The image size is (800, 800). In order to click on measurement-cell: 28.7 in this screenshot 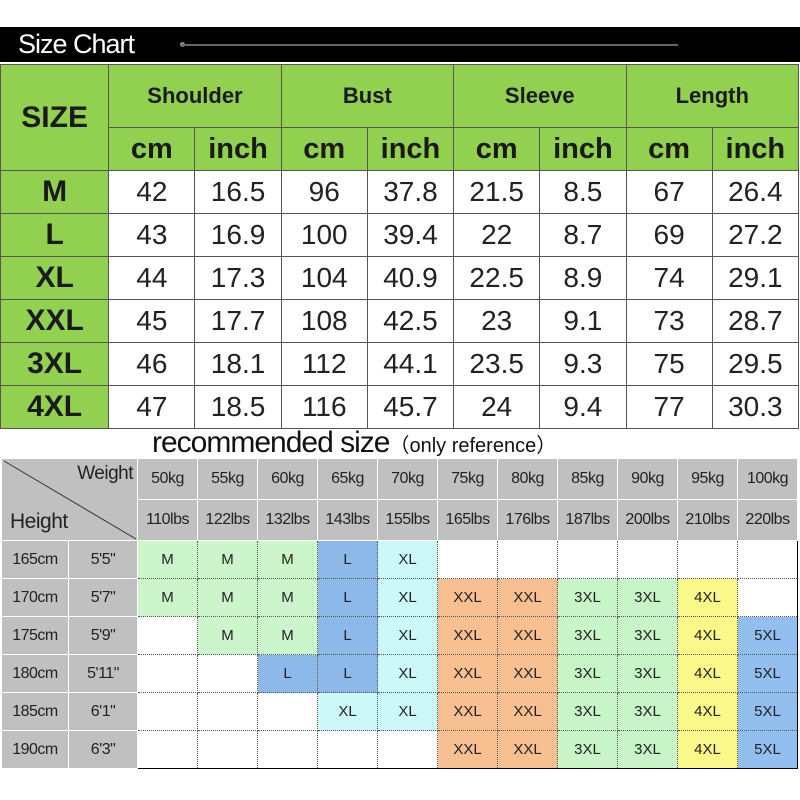, I will do `click(755, 321)`.